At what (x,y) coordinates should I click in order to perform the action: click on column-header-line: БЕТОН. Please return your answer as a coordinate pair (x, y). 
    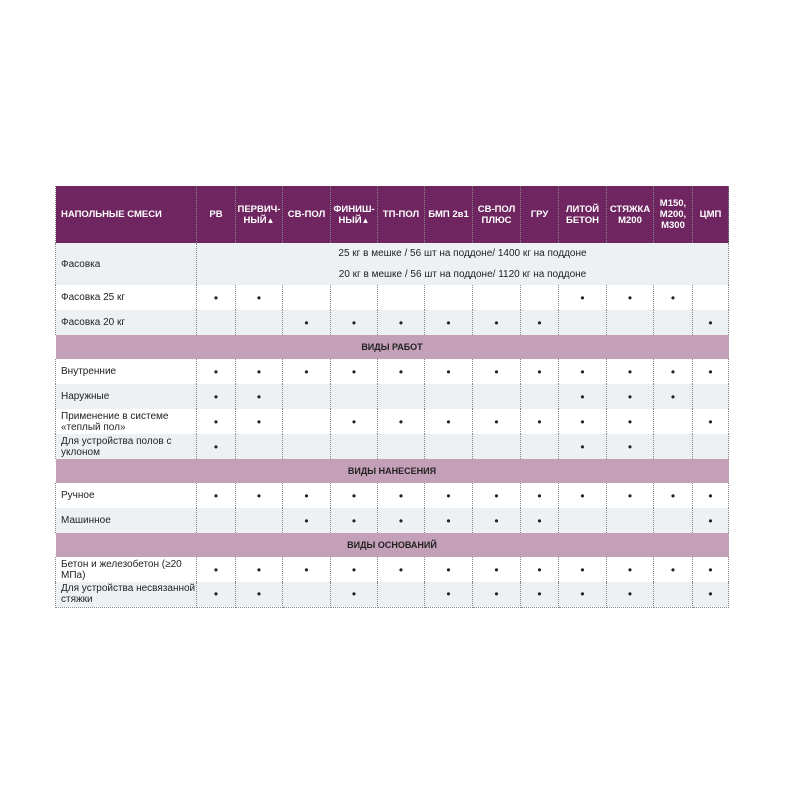
    Looking at the image, I should click on (582, 220).